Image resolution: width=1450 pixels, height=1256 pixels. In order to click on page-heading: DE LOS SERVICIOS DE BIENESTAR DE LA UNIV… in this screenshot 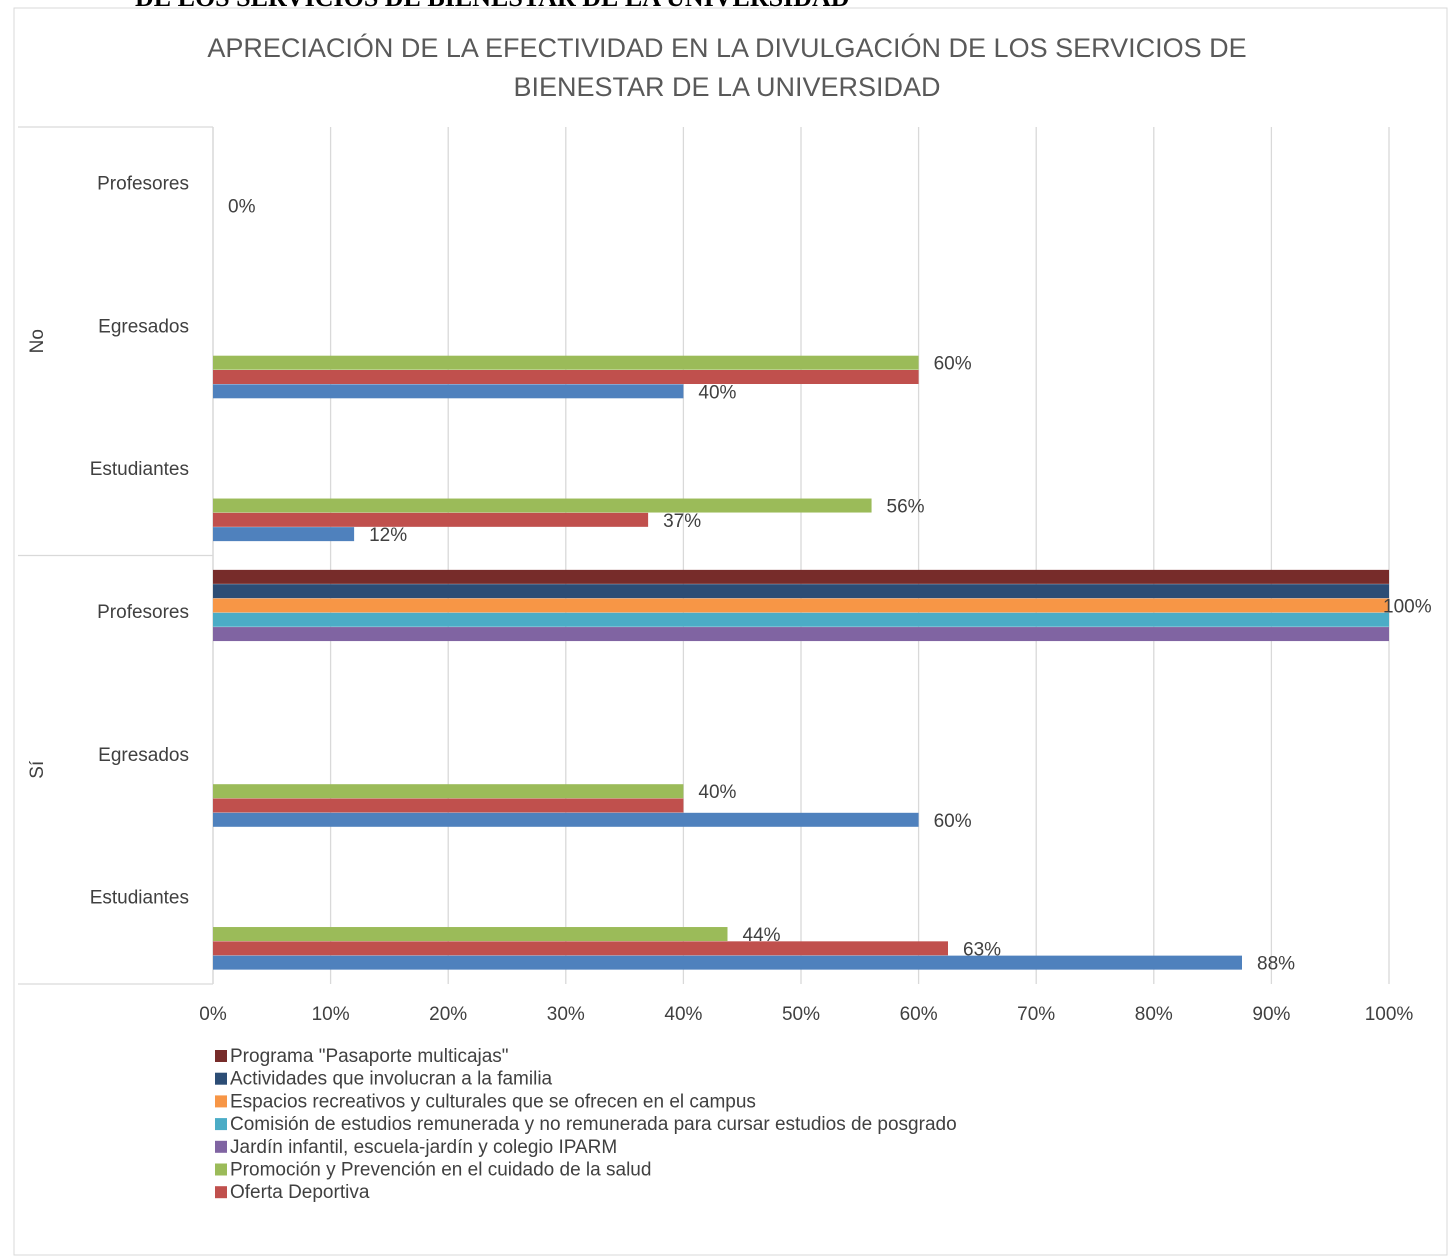, I will do `click(492, 6)`.